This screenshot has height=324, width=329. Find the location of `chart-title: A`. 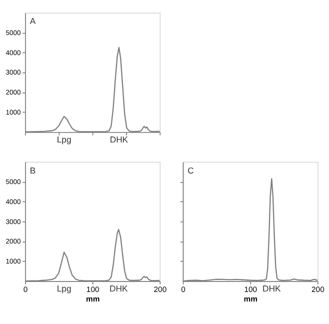

chart-title: A is located at coordinates (33, 21).